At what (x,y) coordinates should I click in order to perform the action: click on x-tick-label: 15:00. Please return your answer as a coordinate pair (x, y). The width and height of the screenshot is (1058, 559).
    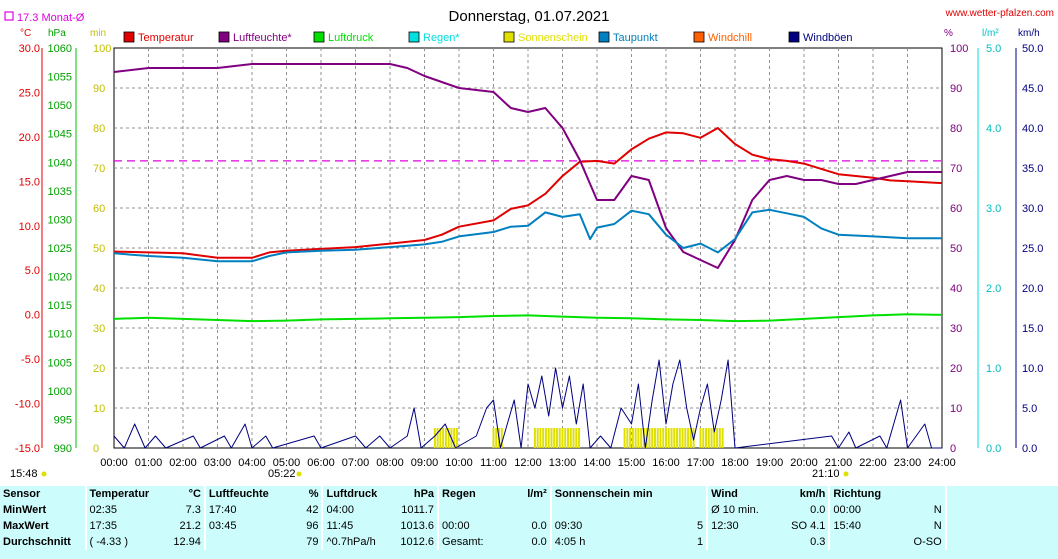
    Looking at the image, I should click on (632, 463).